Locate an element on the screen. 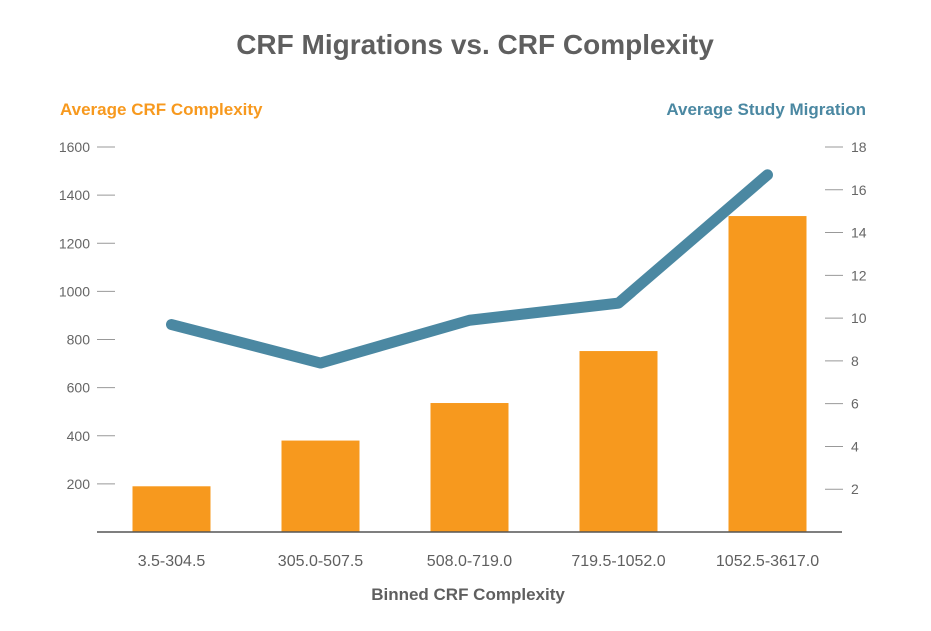 The width and height of the screenshot is (931, 631). right-tick-label: 10 is located at coordinates (859, 318).